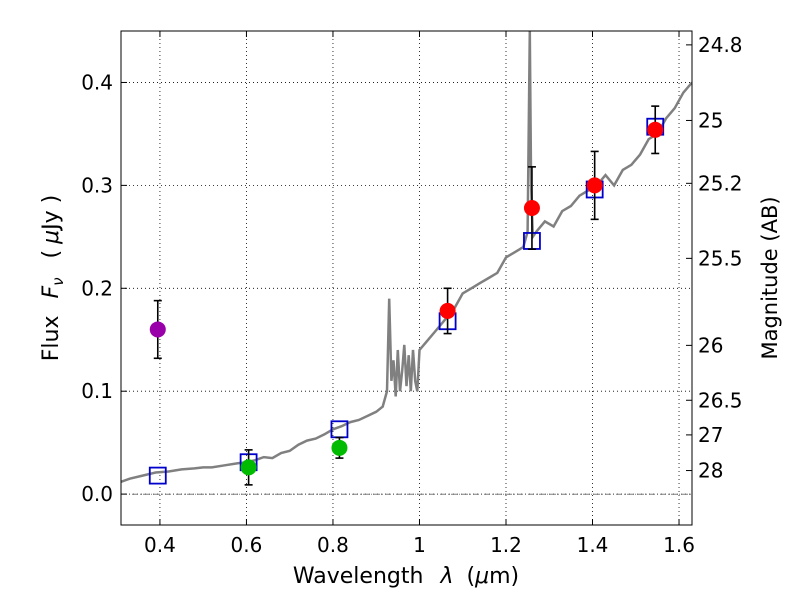  I want to click on y2-tick-label: 28, so click(710, 471).